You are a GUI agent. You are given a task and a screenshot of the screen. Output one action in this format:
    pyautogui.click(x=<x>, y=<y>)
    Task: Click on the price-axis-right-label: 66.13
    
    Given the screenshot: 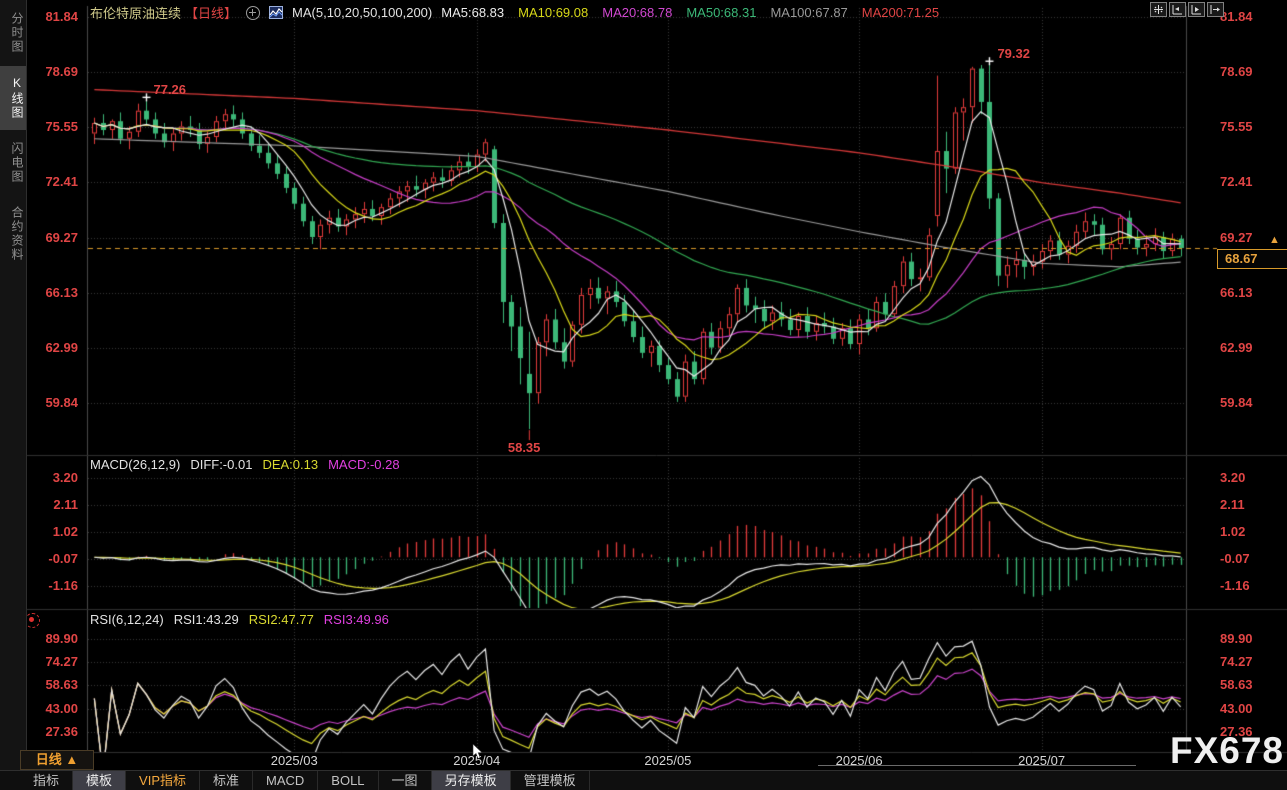 What is the action you would take?
    pyautogui.click(x=1236, y=292)
    